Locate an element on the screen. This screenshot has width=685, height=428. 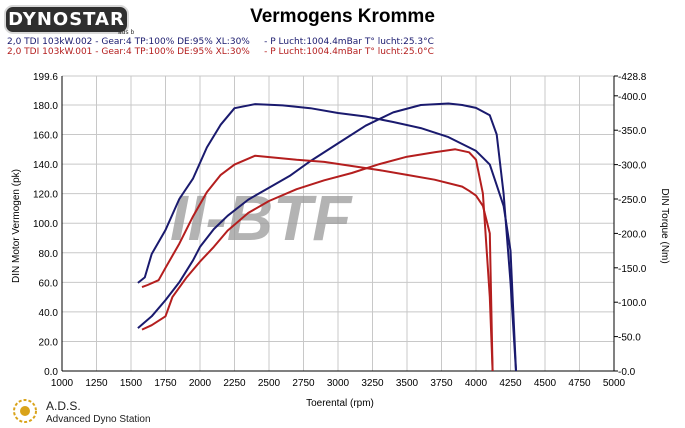
x-tick-label: 2500 is located at coordinates (269, 383).